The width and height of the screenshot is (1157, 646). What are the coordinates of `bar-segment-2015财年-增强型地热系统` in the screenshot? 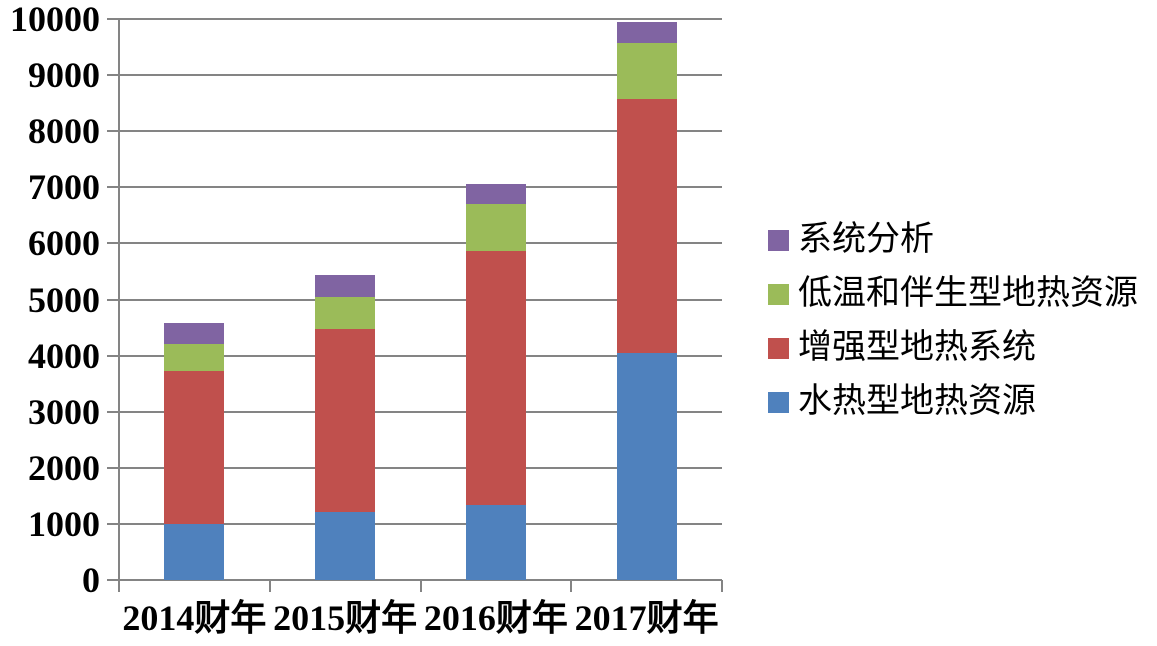 It's located at (345, 420).